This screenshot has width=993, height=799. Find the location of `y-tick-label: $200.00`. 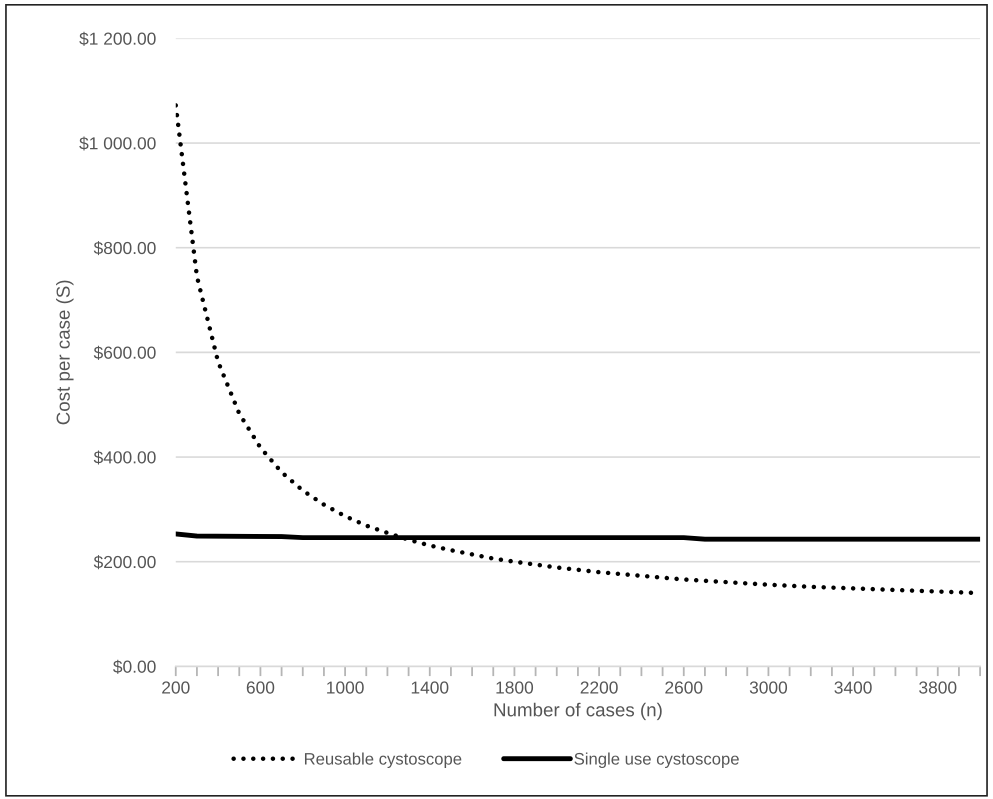

y-tick-label: $200.00 is located at coordinates (125, 562).